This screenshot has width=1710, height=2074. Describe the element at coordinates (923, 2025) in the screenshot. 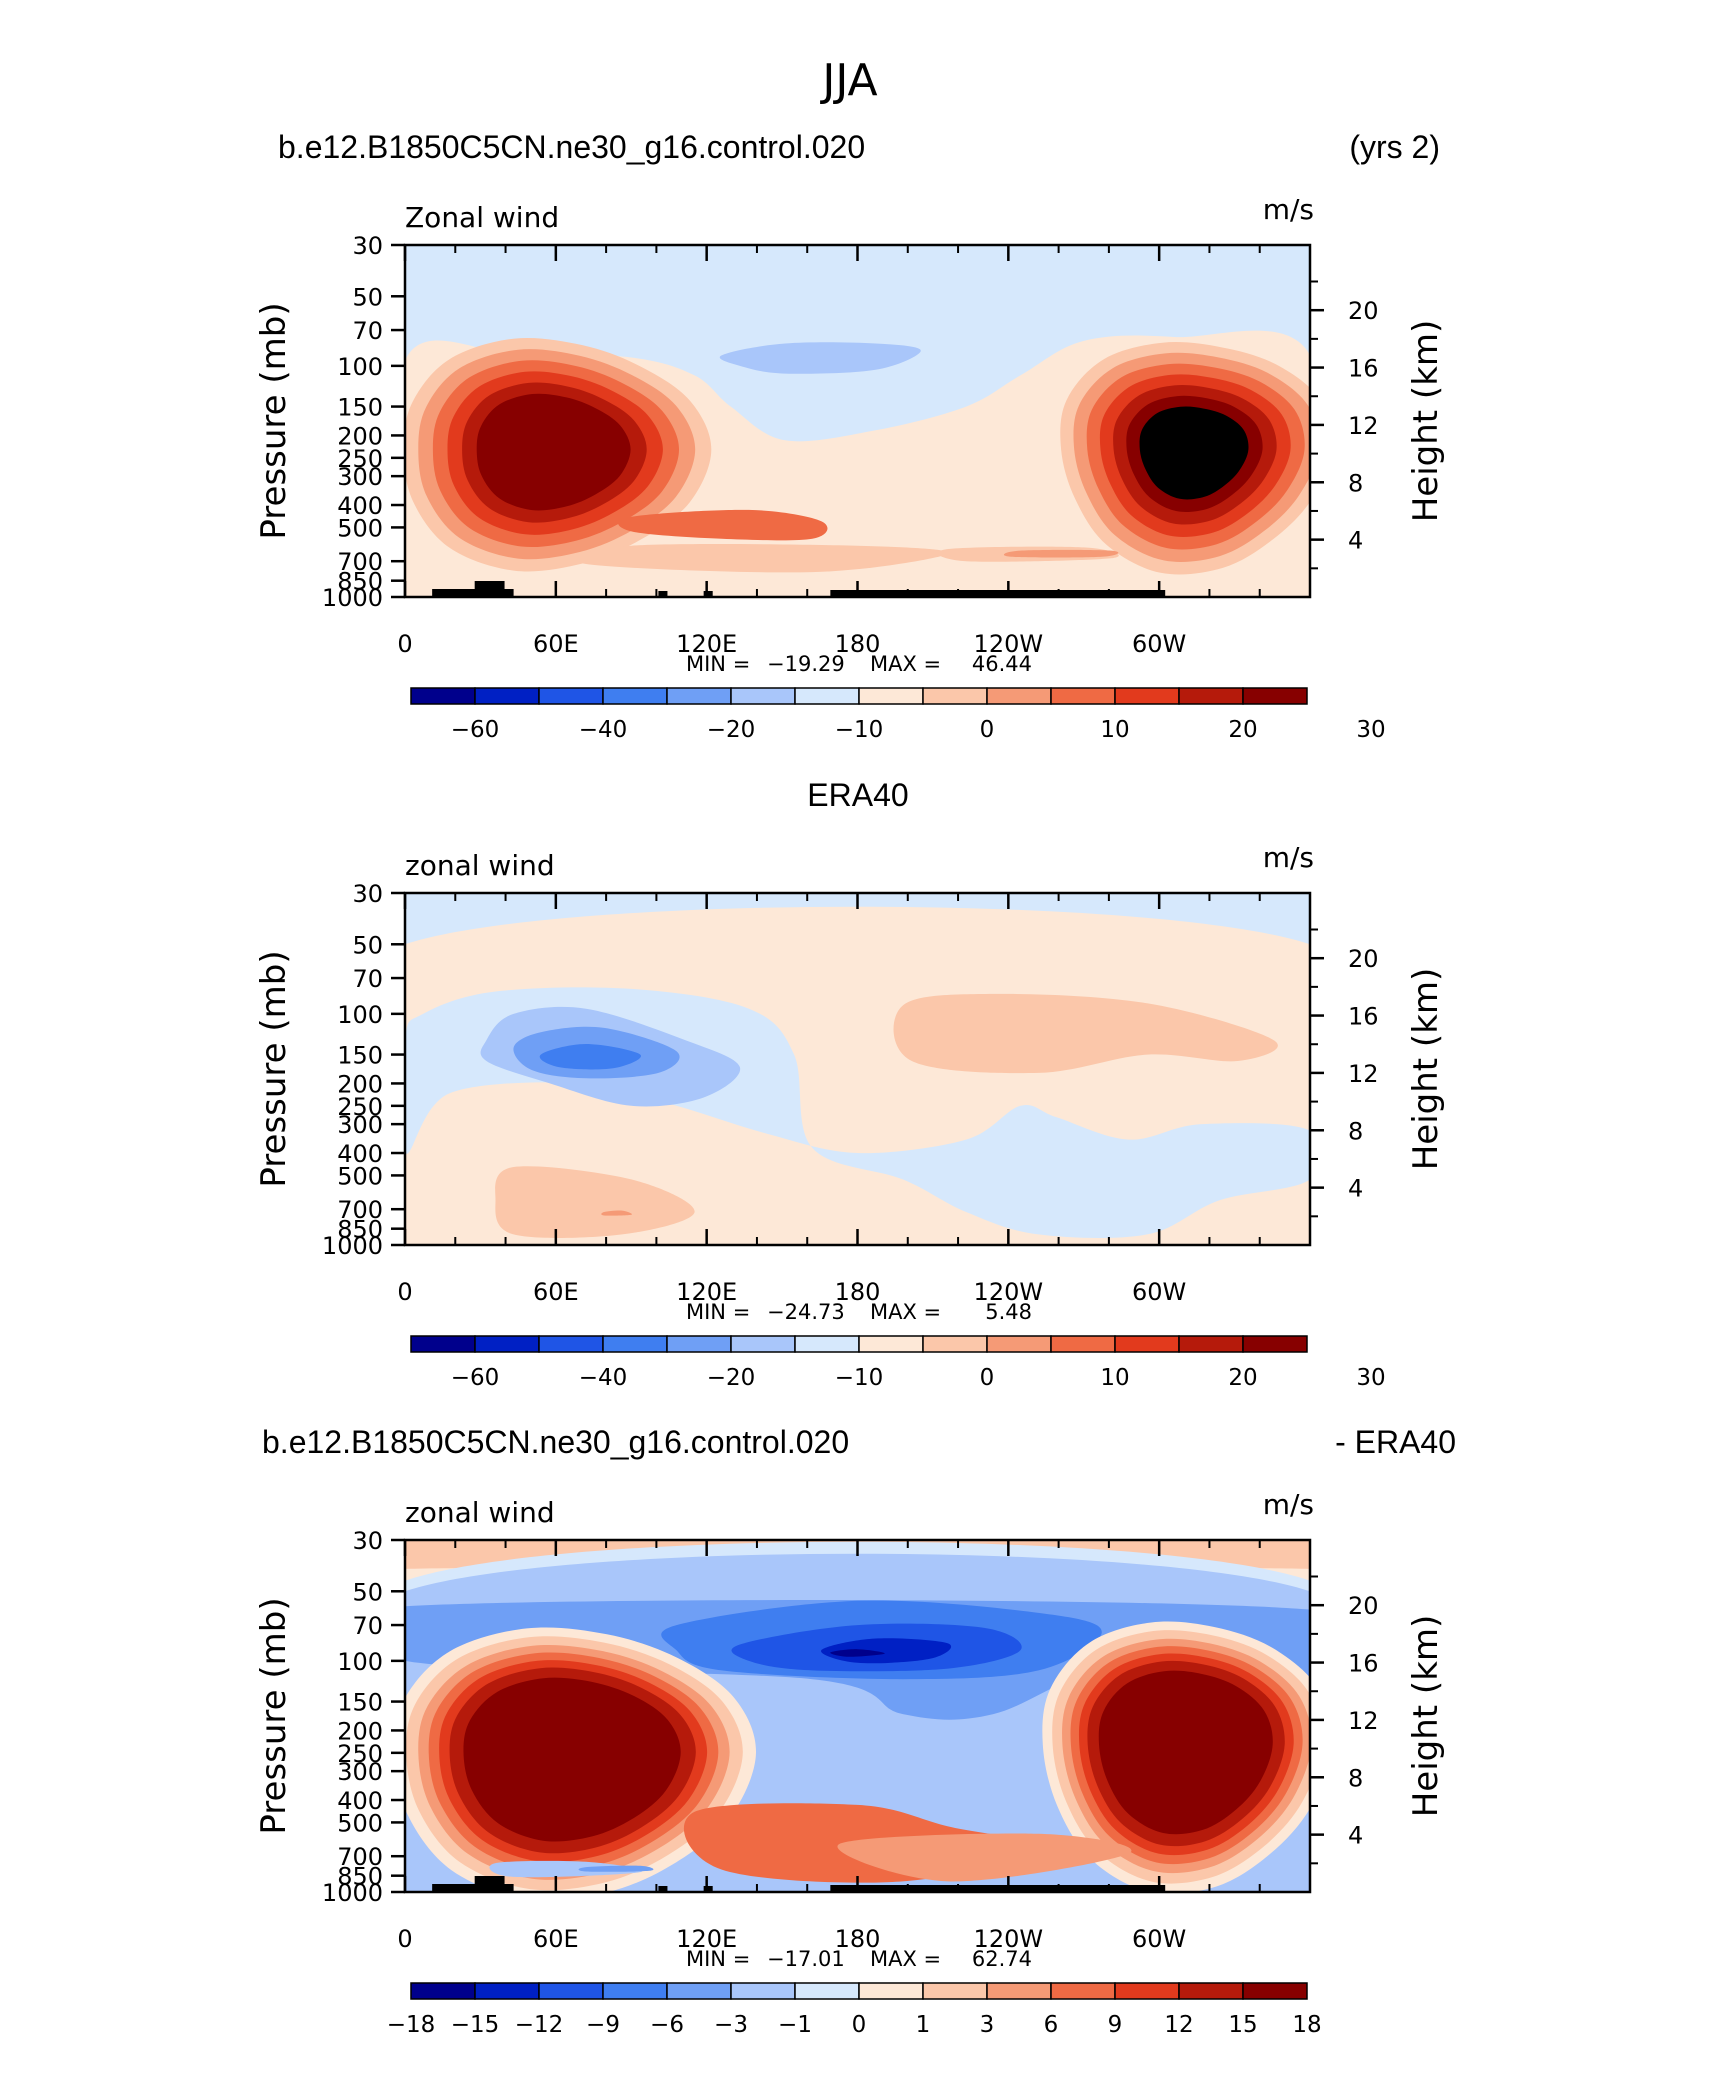

I see `colorbar-label: 1` at that location.